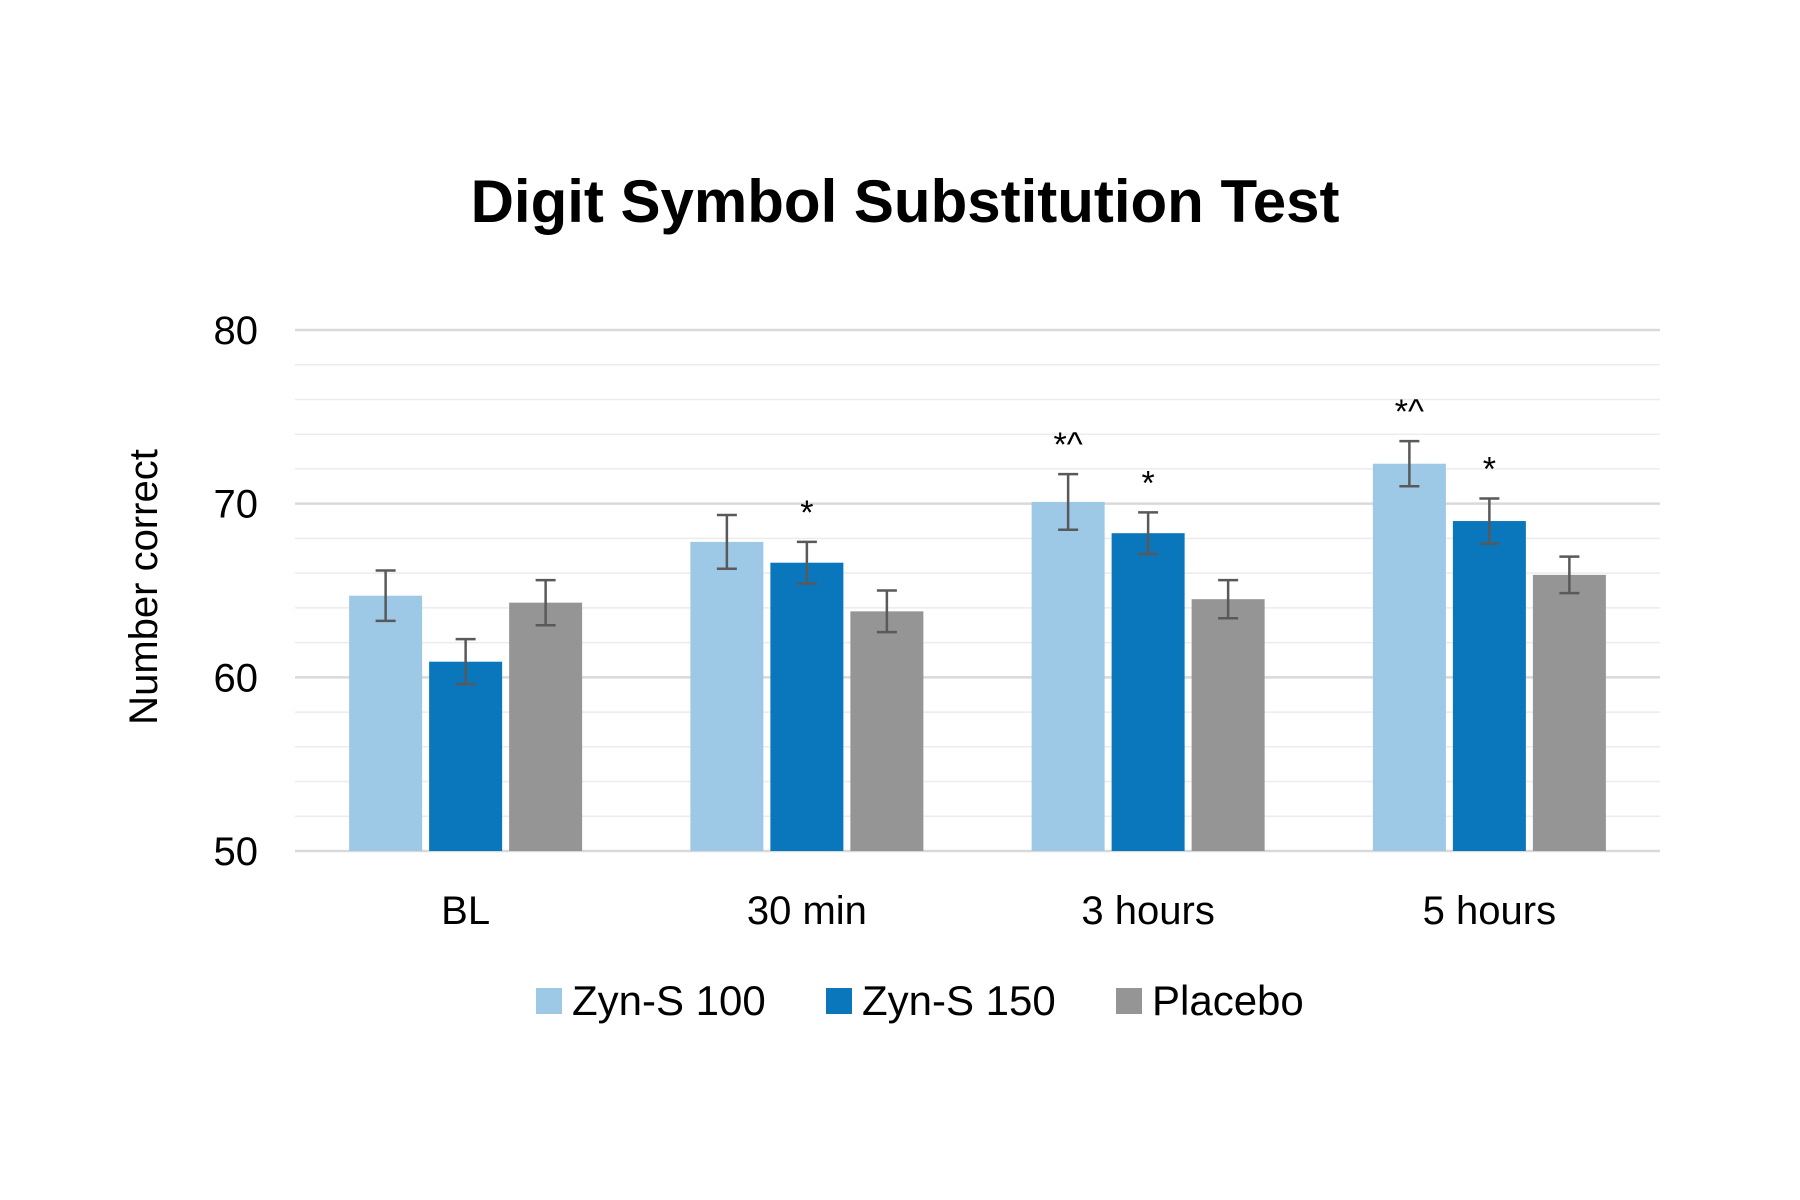  I want to click on legend-label: Placebo, so click(1228, 1000).